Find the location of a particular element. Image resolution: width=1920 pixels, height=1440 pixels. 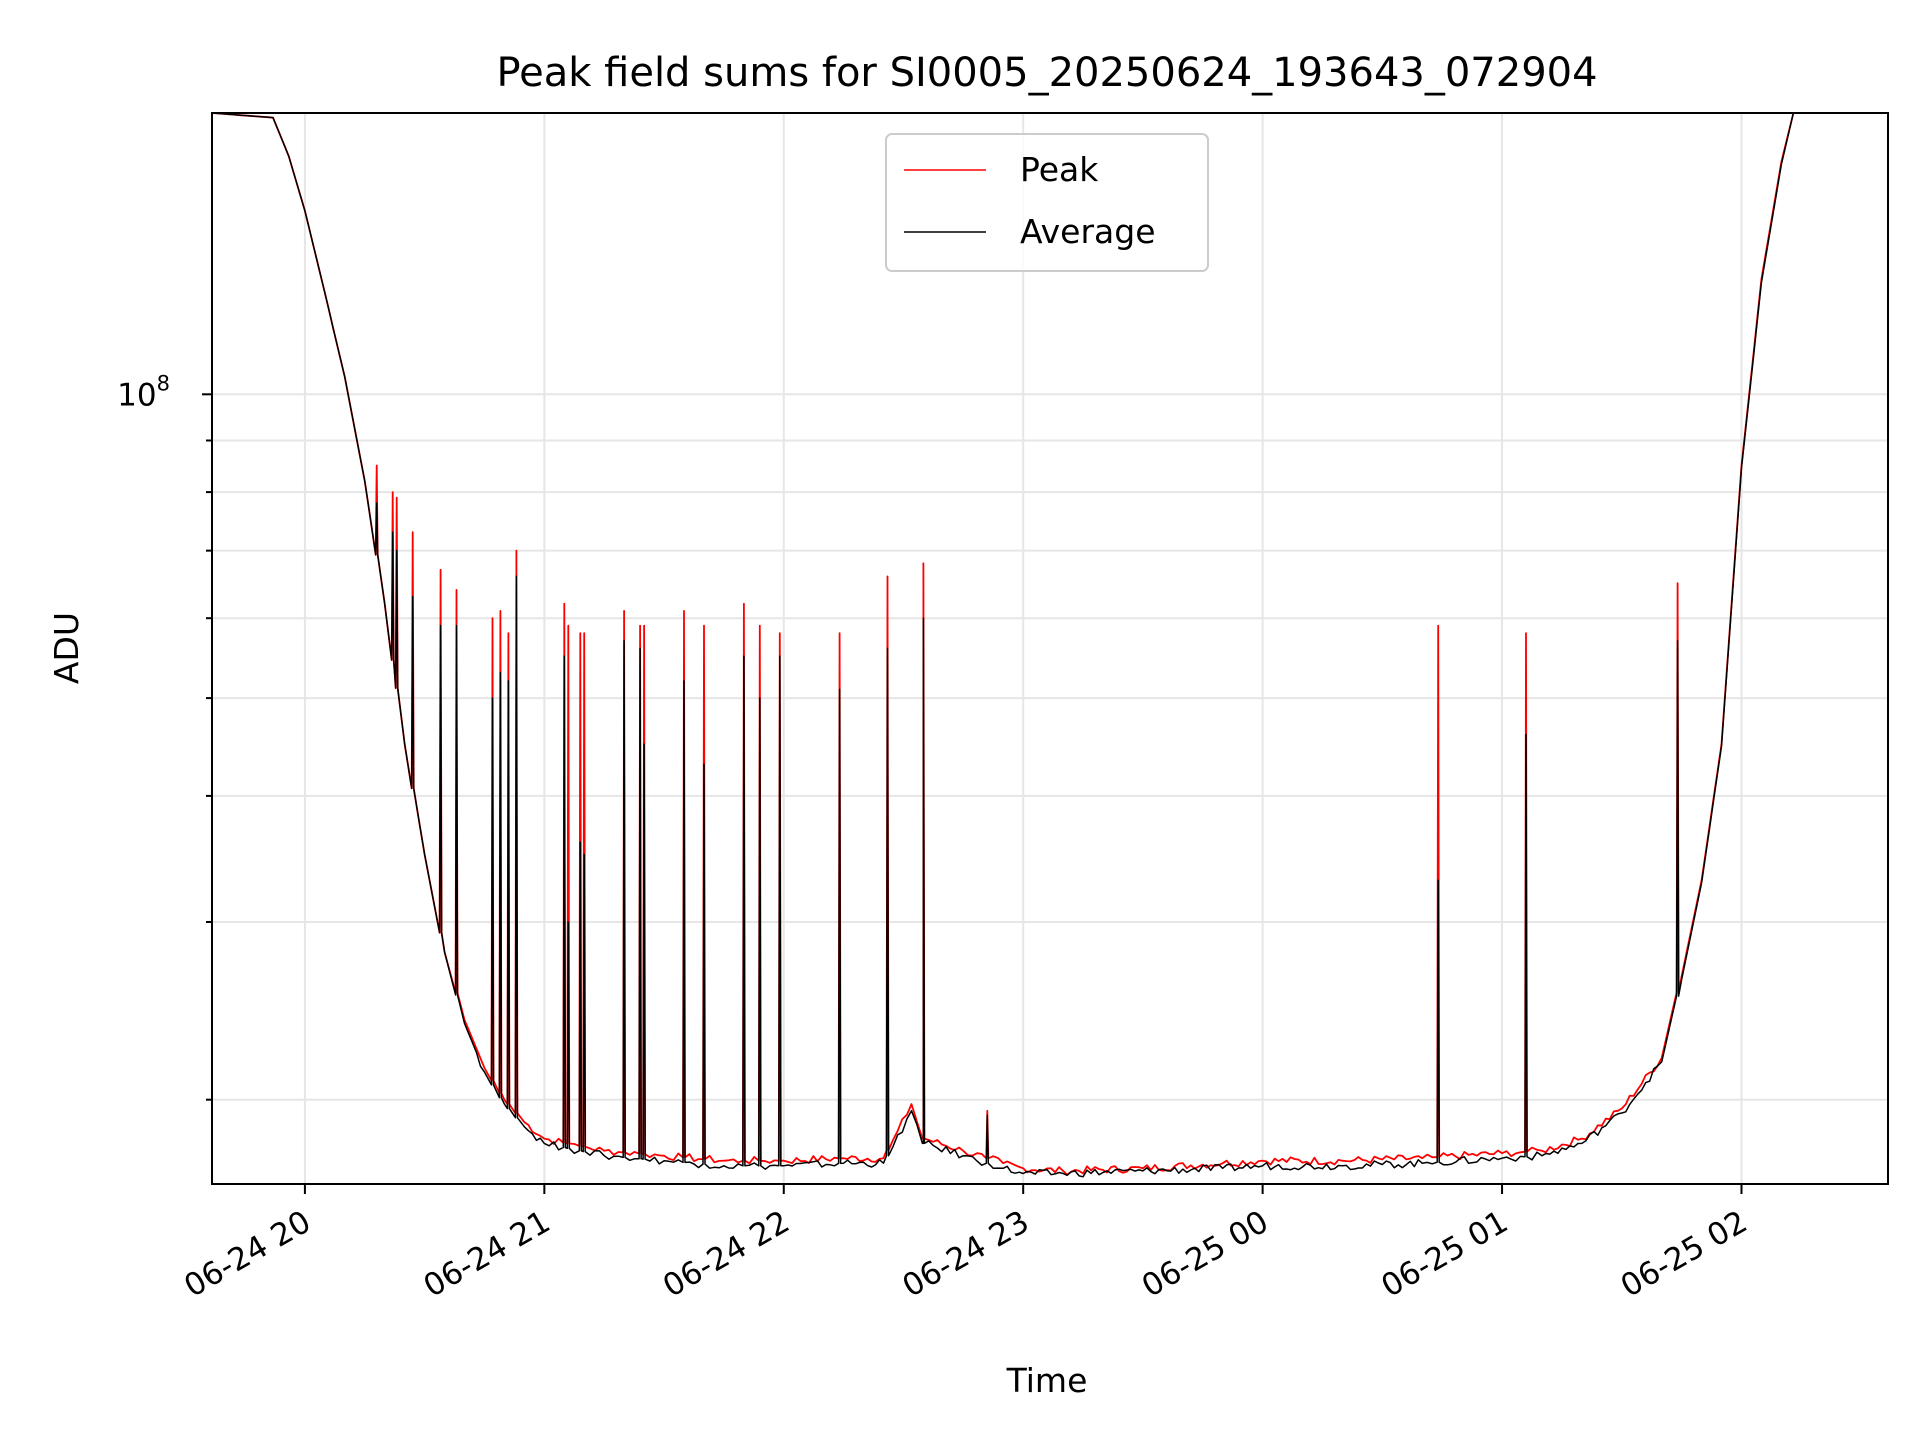

y-tick-label: 108 is located at coordinates (143, 392).